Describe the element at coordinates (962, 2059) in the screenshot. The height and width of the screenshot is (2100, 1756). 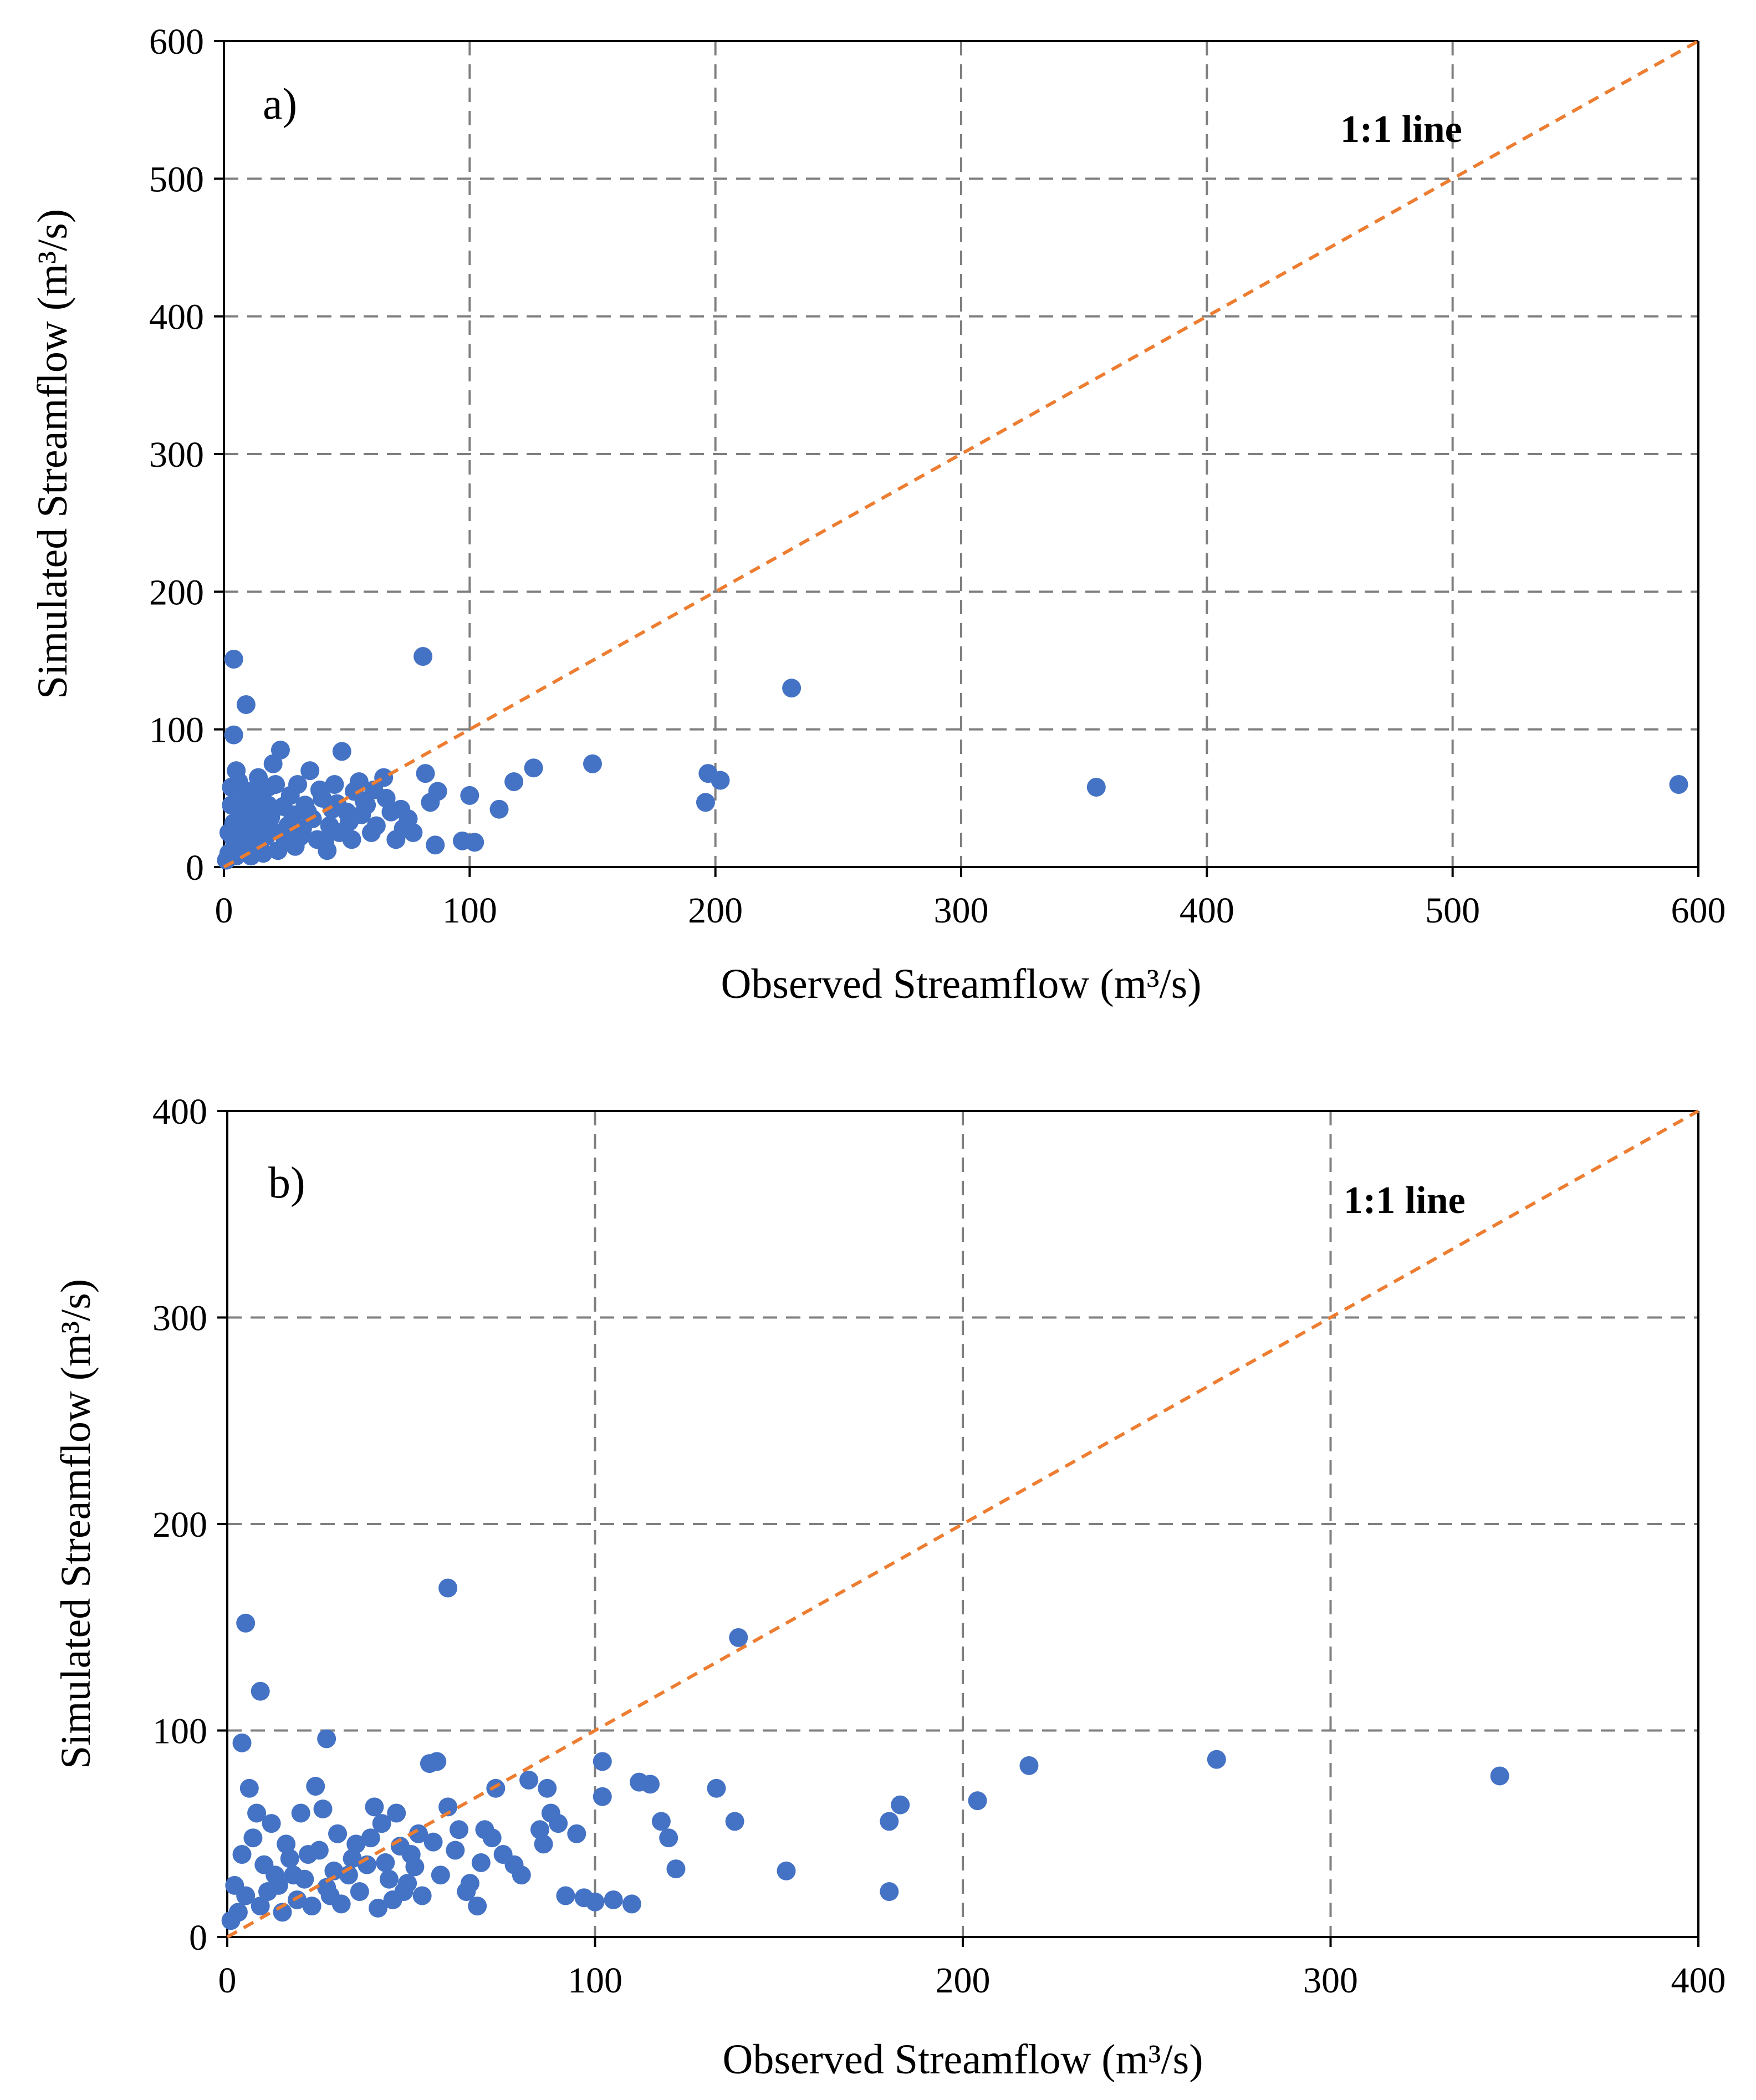
I see `panel-b-x-axis-title: Observed Streamflow (m³/s)` at that location.